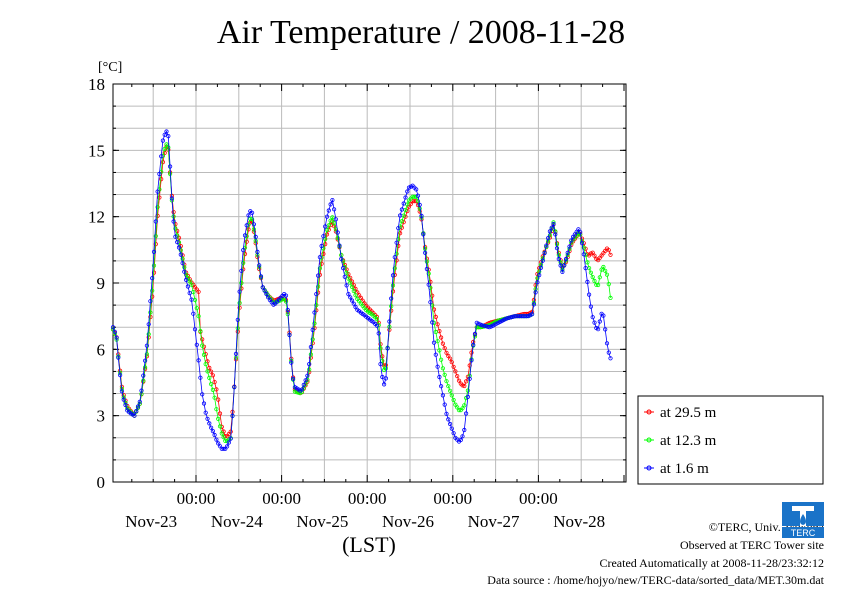 This screenshot has width=842, height=595. Describe the element at coordinates (96, 217) in the screenshot. I see `y-tick-label: 12` at that location.